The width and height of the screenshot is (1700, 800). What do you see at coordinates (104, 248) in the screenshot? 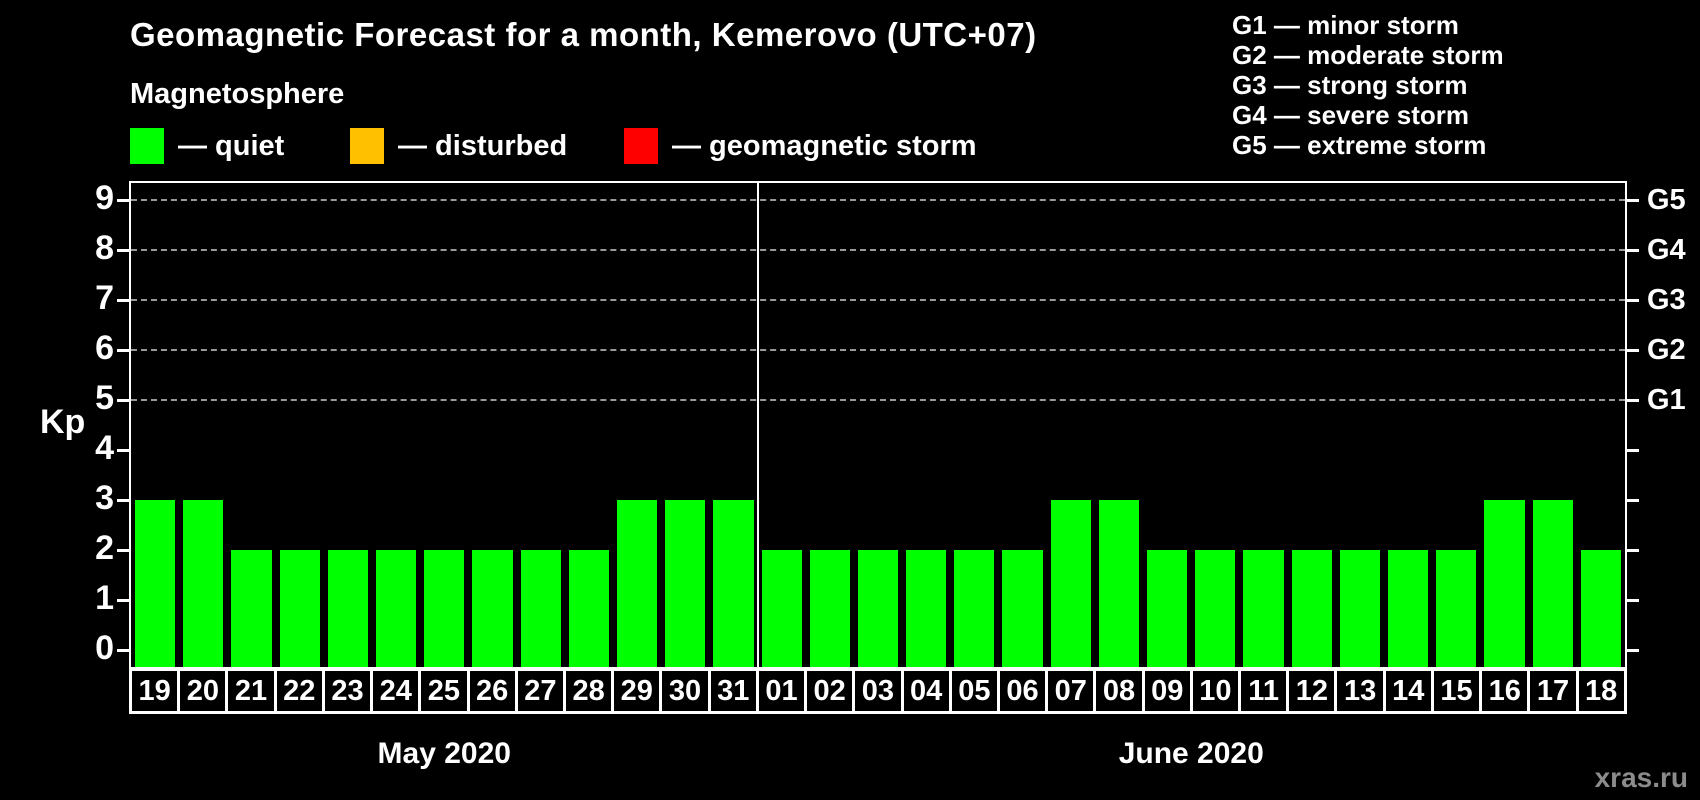
I see `y-tick-label: 8` at bounding box center [104, 248].